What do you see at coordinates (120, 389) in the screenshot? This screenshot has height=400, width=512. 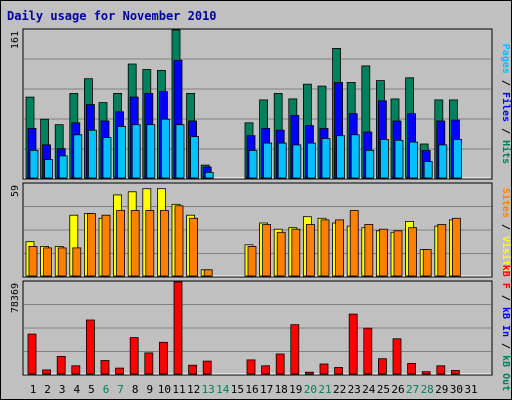 I see `day-label-7: 7` at bounding box center [120, 389].